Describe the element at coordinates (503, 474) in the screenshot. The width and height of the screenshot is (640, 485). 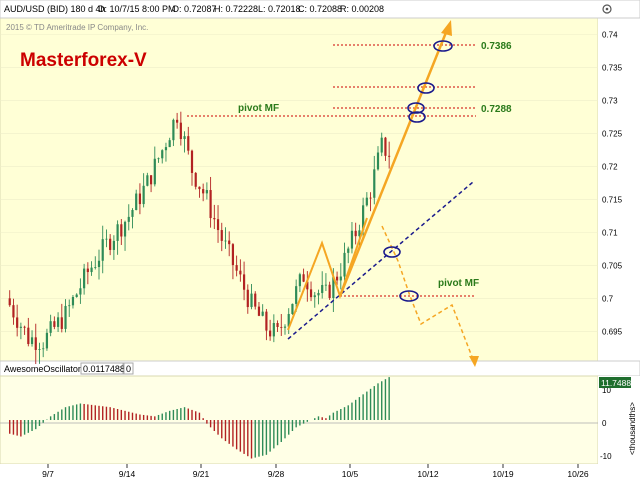
I see `x-tick-label: 10/19` at that location.